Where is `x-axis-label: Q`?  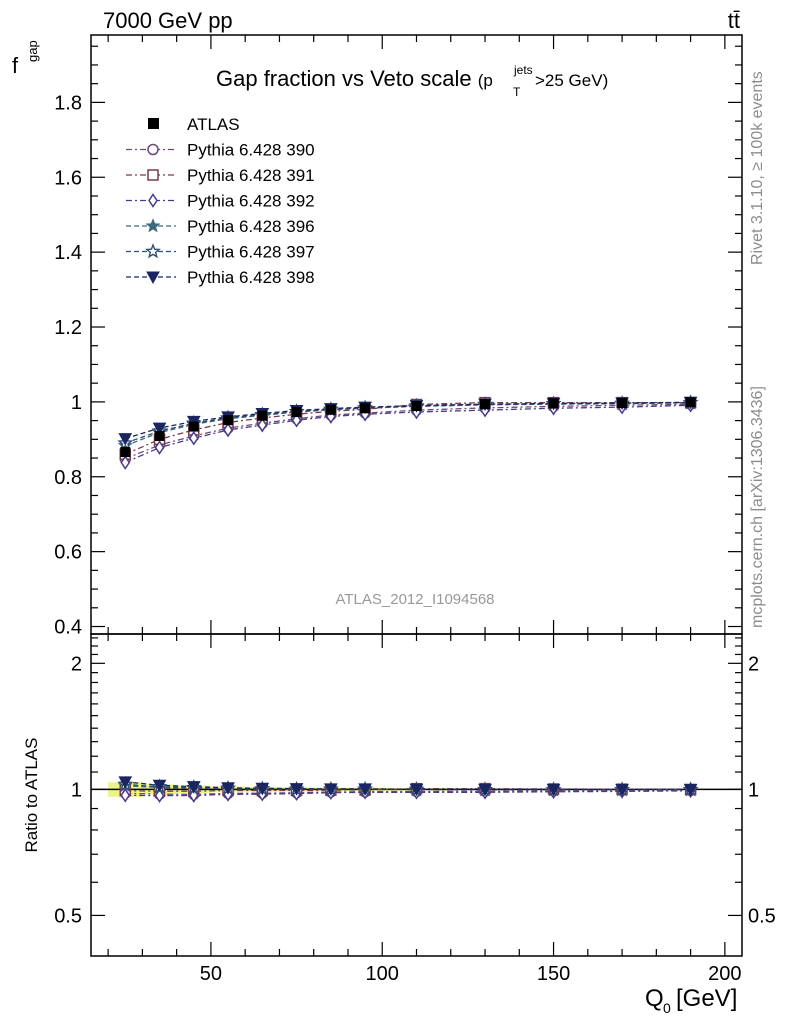
x-axis-label: Q is located at coordinates (654, 998).